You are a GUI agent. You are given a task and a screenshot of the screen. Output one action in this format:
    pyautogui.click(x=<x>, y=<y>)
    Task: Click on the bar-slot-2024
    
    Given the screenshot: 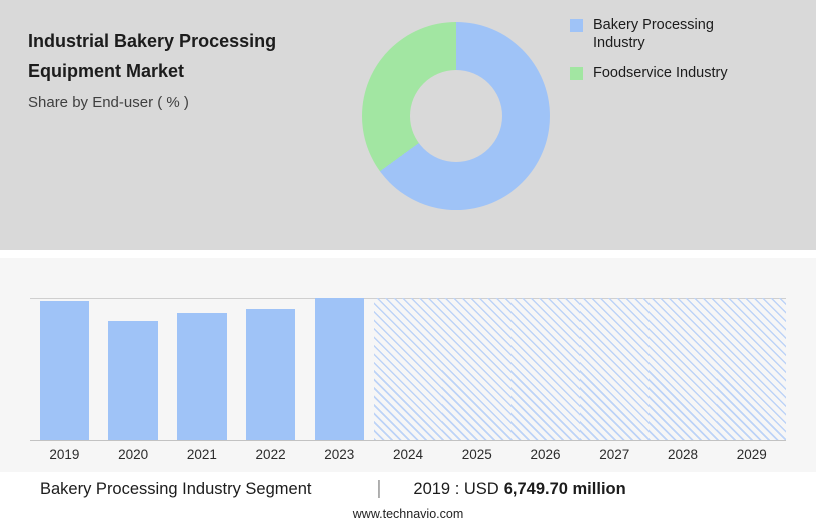 What is the action you would take?
    pyautogui.click(x=408, y=369)
    